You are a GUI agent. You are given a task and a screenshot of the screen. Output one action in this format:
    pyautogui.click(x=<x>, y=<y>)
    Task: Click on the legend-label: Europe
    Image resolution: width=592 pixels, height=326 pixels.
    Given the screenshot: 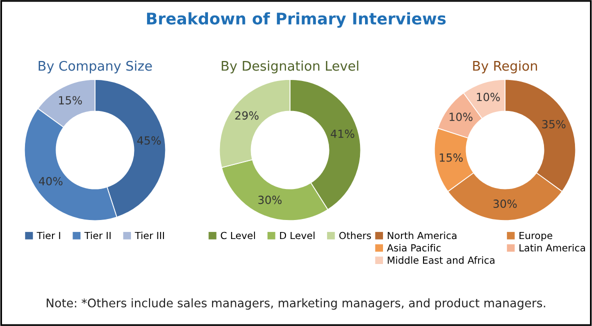 What is the action you would take?
    pyautogui.click(x=536, y=237)
    